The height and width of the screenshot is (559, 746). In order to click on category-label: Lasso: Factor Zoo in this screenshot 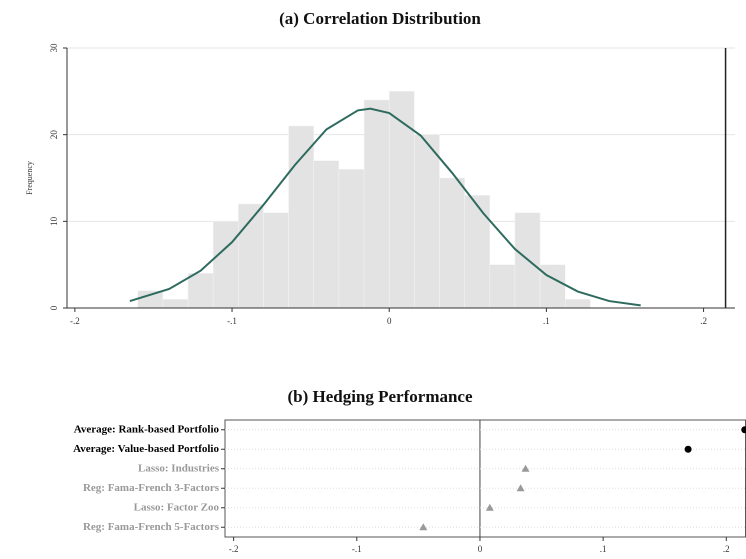, I will do `click(177, 507)`.